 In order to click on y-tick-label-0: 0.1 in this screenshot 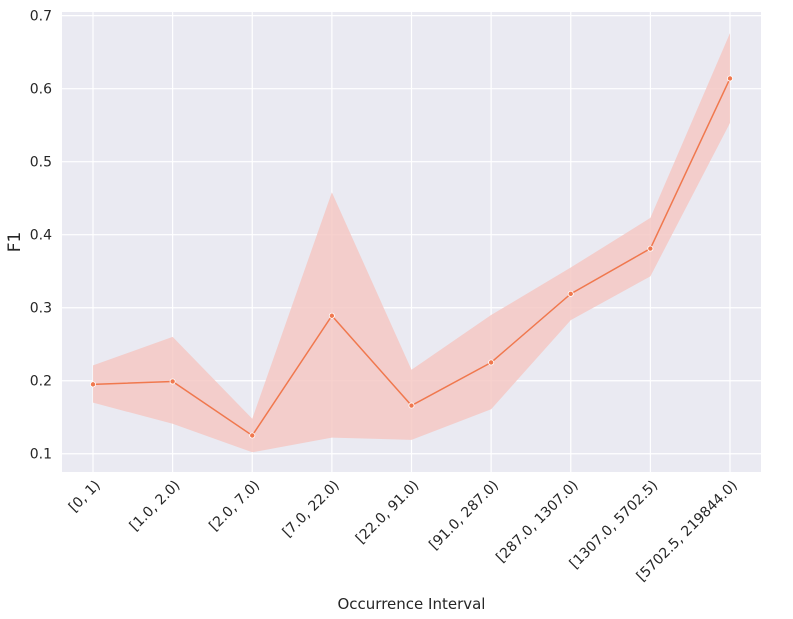, I will do `click(41, 455)`.